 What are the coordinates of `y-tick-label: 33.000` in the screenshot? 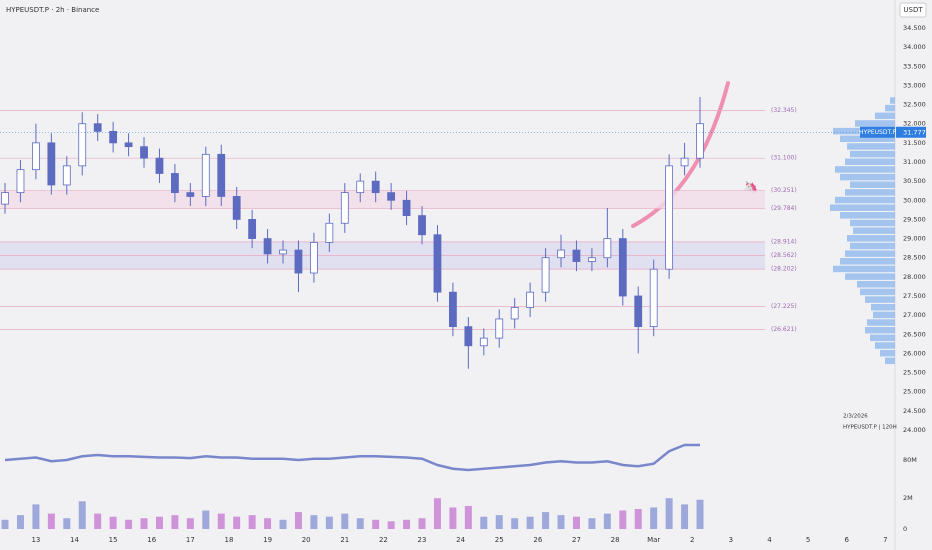 It's located at (914, 85).